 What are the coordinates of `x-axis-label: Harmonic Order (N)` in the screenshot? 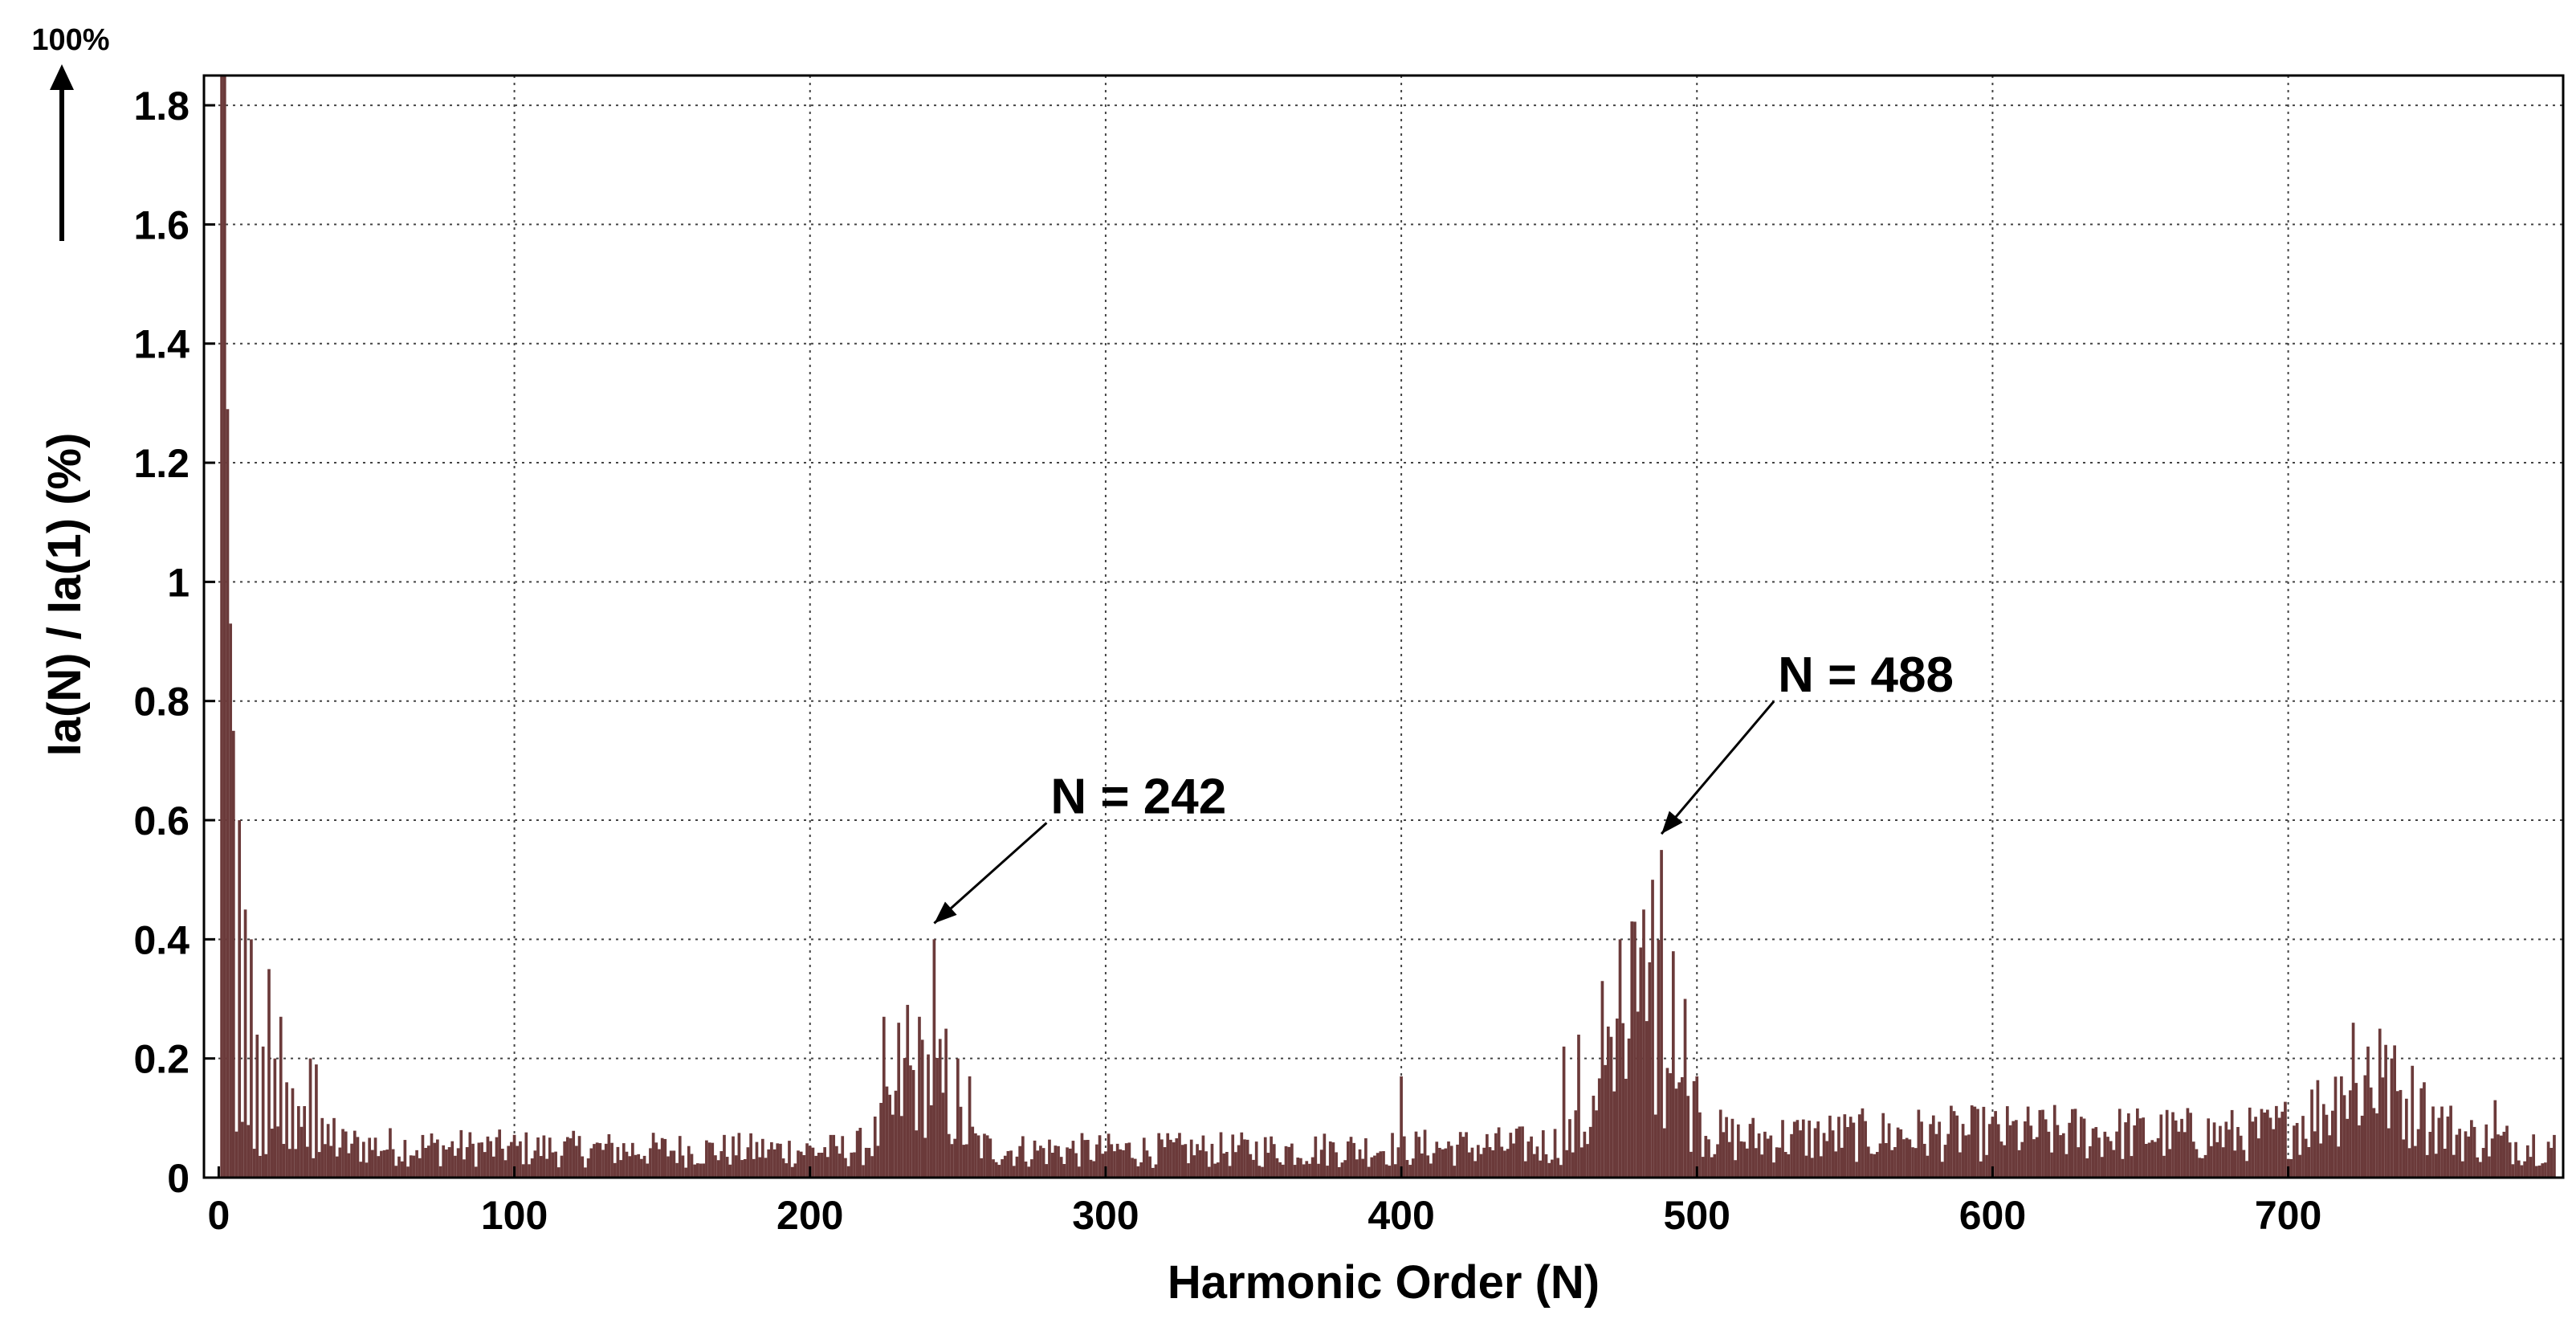 It's located at (1384, 1282).